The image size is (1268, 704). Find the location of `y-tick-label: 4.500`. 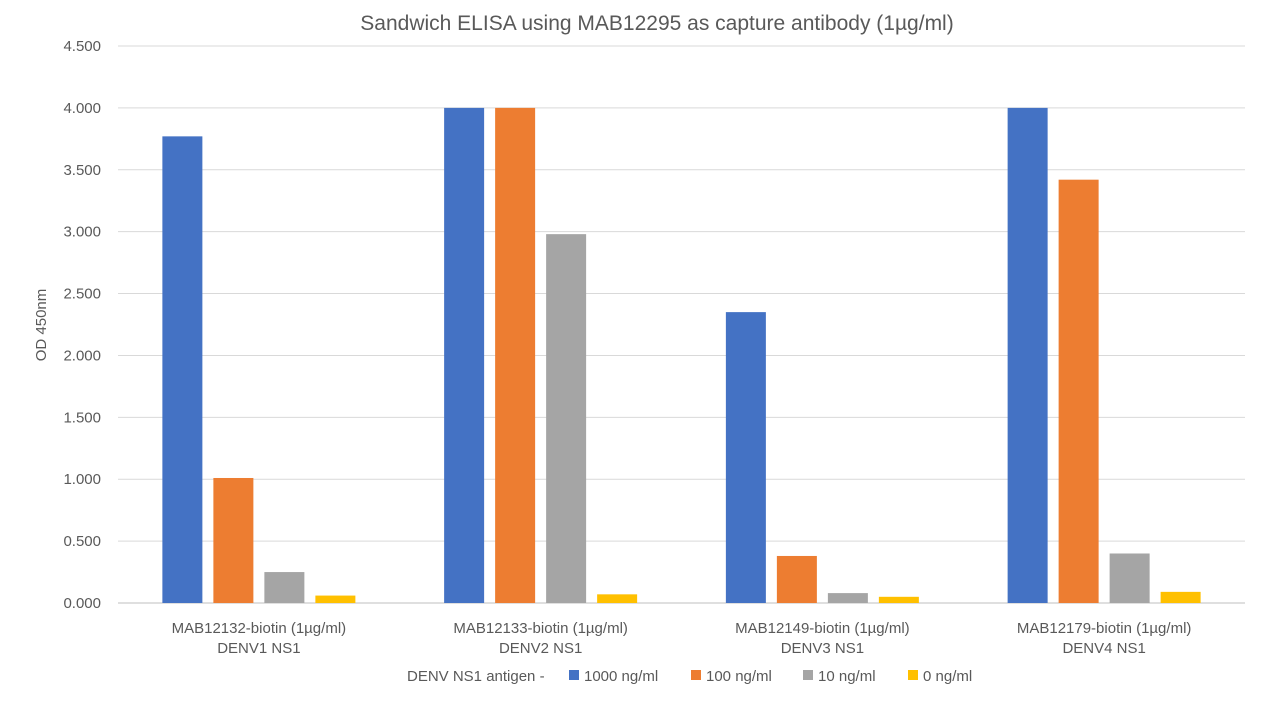

y-tick-label: 4.500 is located at coordinates (82, 46).